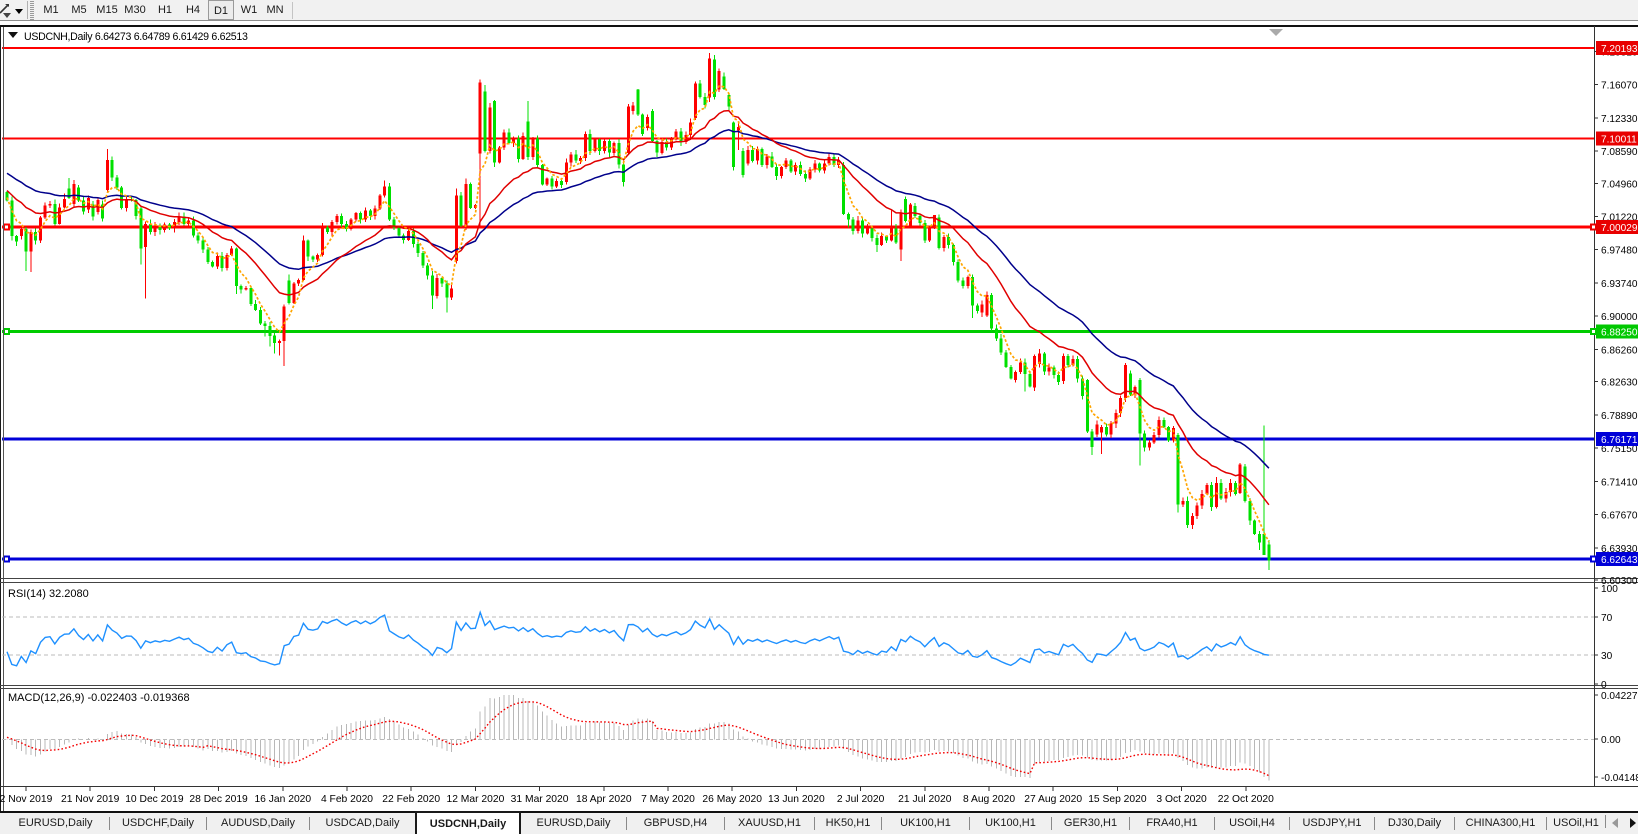 The width and height of the screenshot is (1638, 839). I want to click on svg-text: 16 Jan 2020, so click(282, 799).